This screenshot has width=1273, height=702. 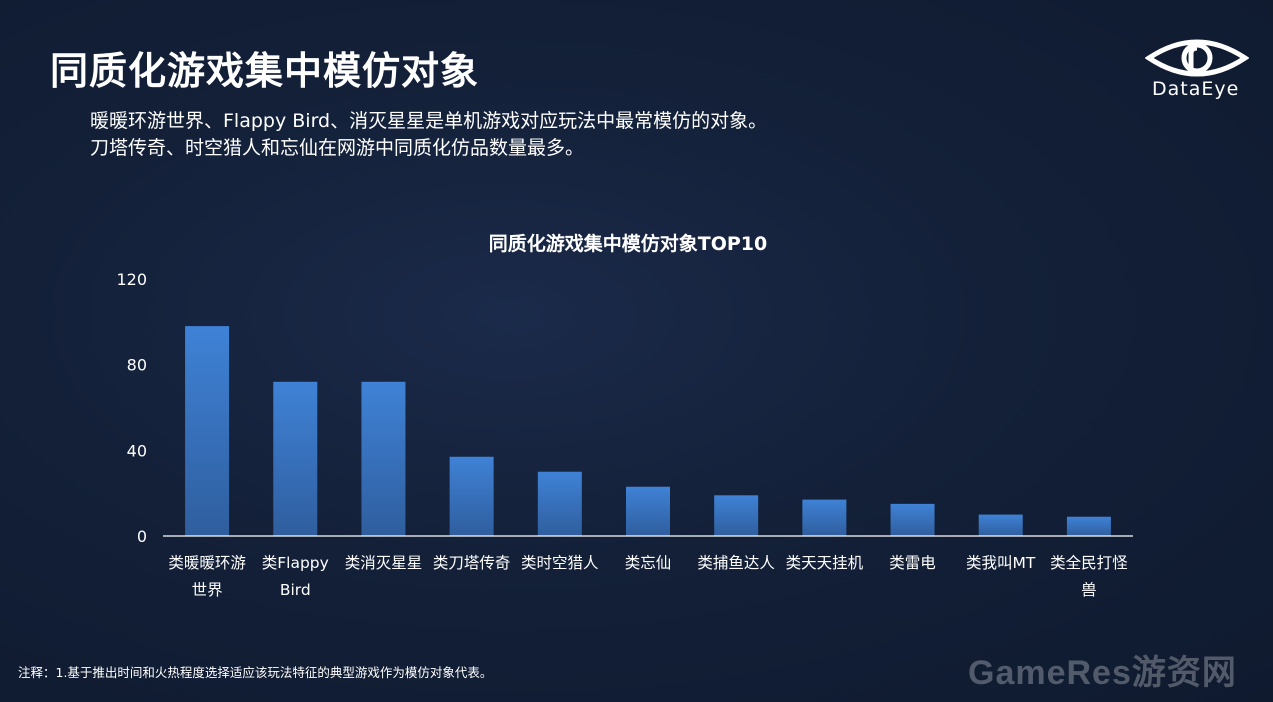 I want to click on x-tick-label: 类Flappy Bird, so click(x=295, y=576).